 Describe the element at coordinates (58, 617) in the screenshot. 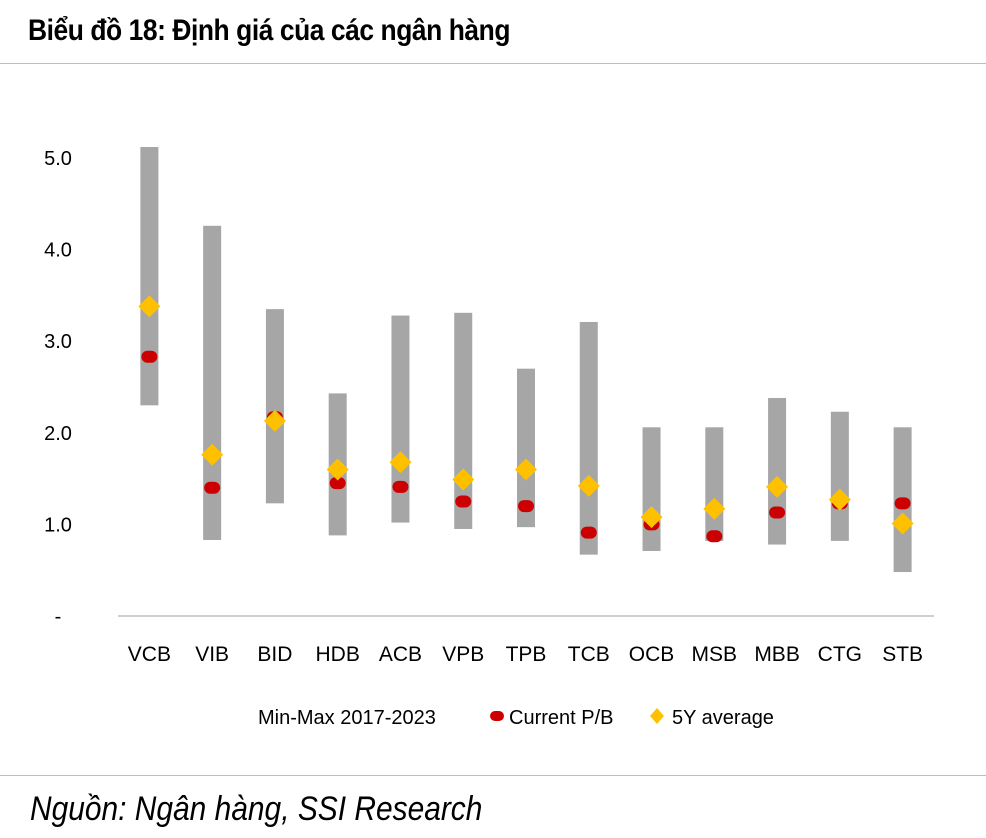

I see `y-tick-label: -` at that location.